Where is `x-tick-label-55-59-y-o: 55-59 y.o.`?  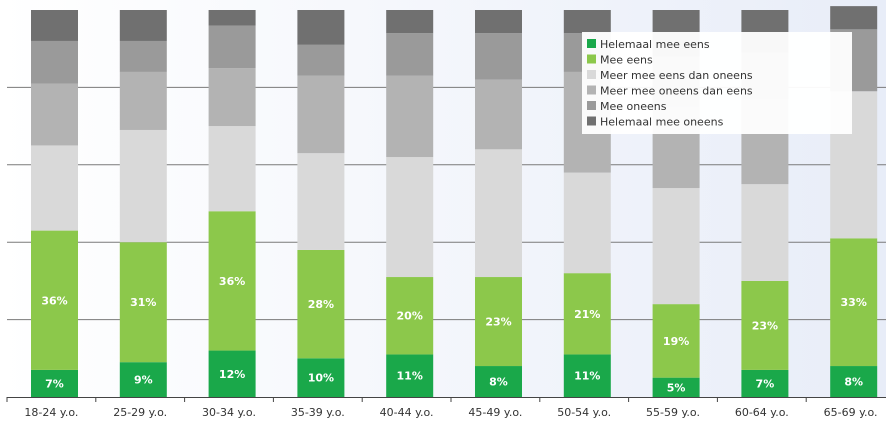
x-tick-label-55-59-y-o: 55-59 y.o. is located at coordinates (673, 412).